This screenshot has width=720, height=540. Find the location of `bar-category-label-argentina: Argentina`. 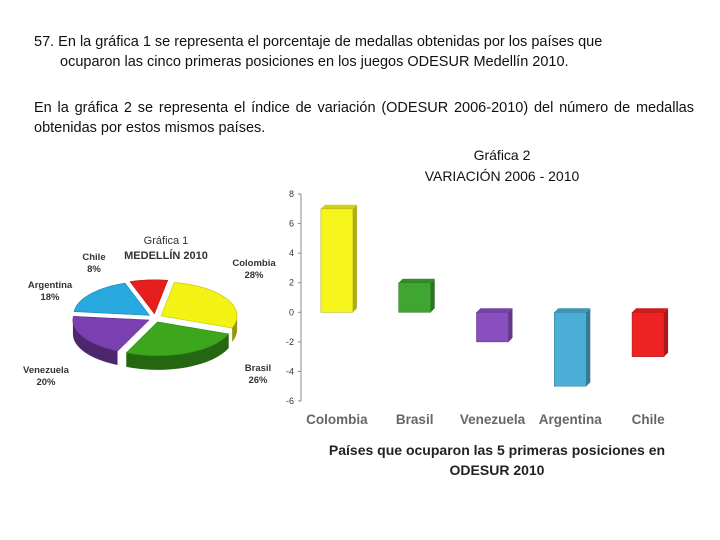

bar-category-label-argentina: Argentina is located at coordinates (570, 419).